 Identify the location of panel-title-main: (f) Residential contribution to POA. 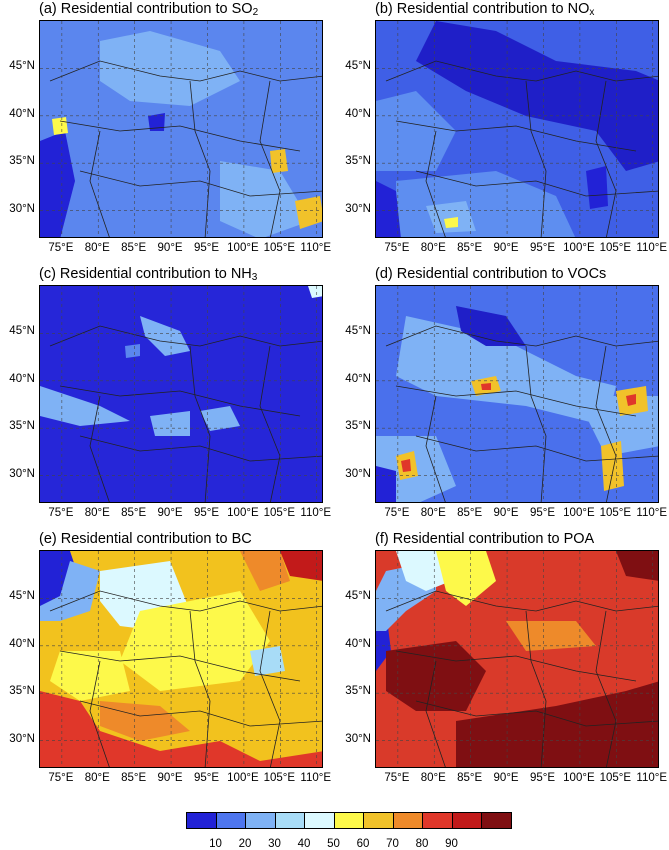
(485, 539).